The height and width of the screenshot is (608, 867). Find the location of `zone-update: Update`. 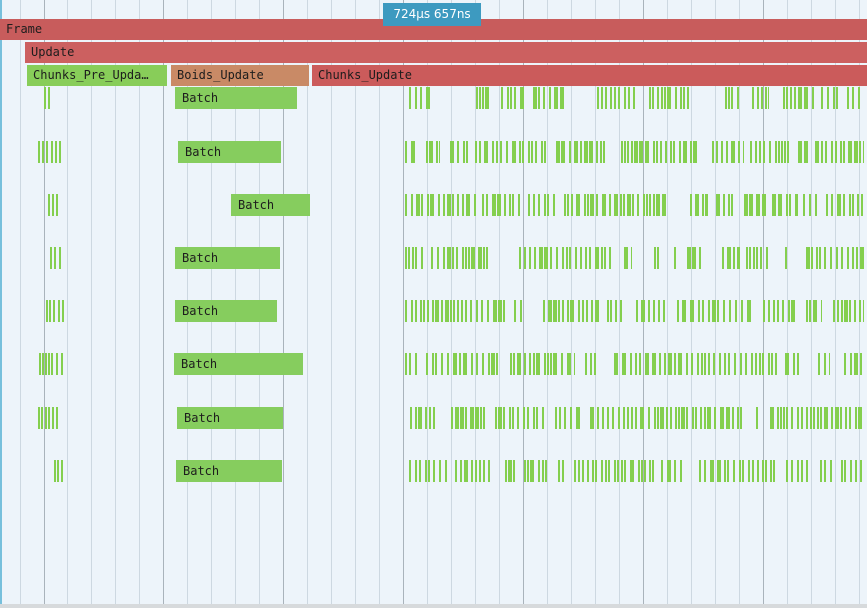

zone-update: Update is located at coordinates (446, 52).